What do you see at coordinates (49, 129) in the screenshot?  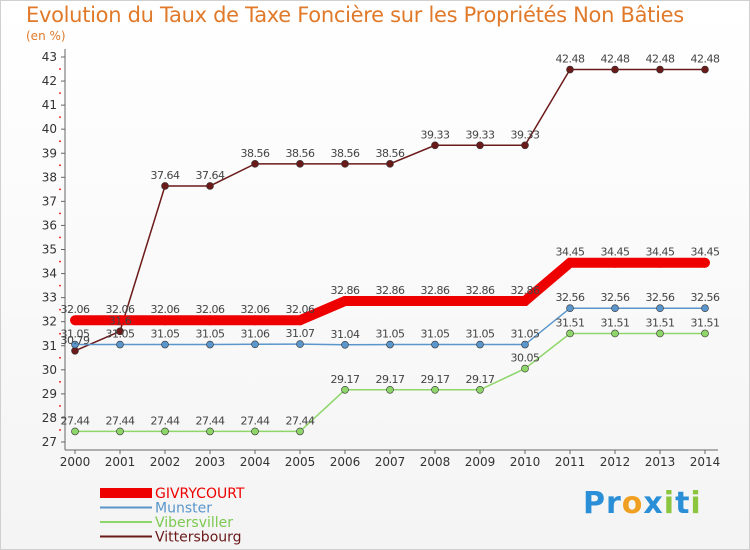 I see `y-tick-label: 40` at bounding box center [49, 129].